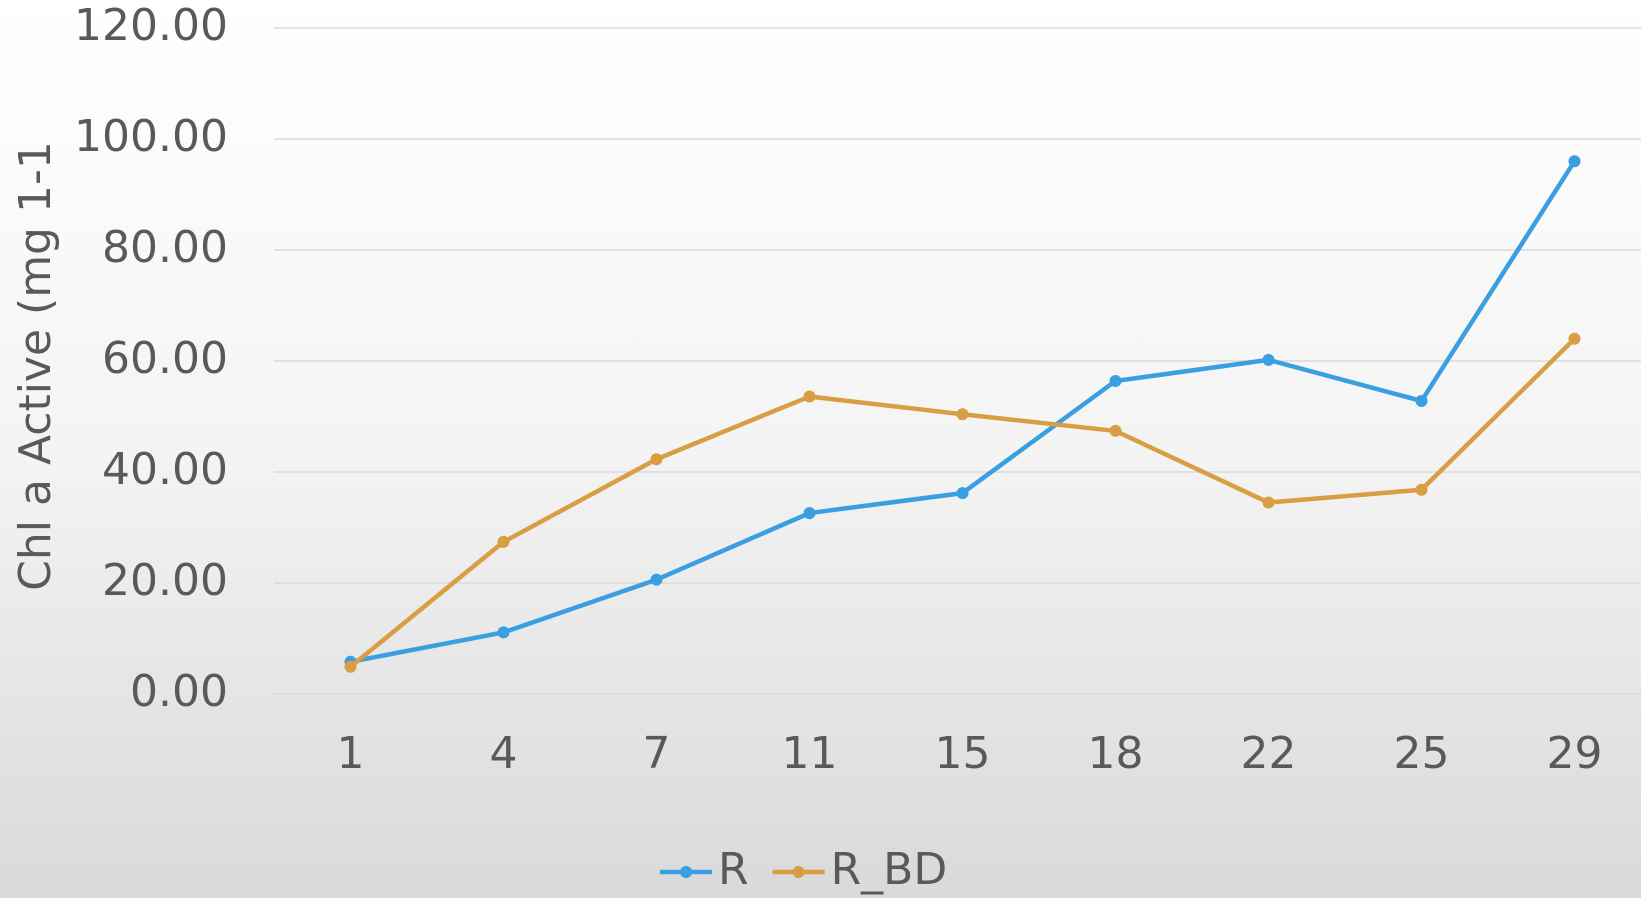 The width and height of the screenshot is (1641, 898). I want to click on x-tick-label: 1, so click(351, 753).